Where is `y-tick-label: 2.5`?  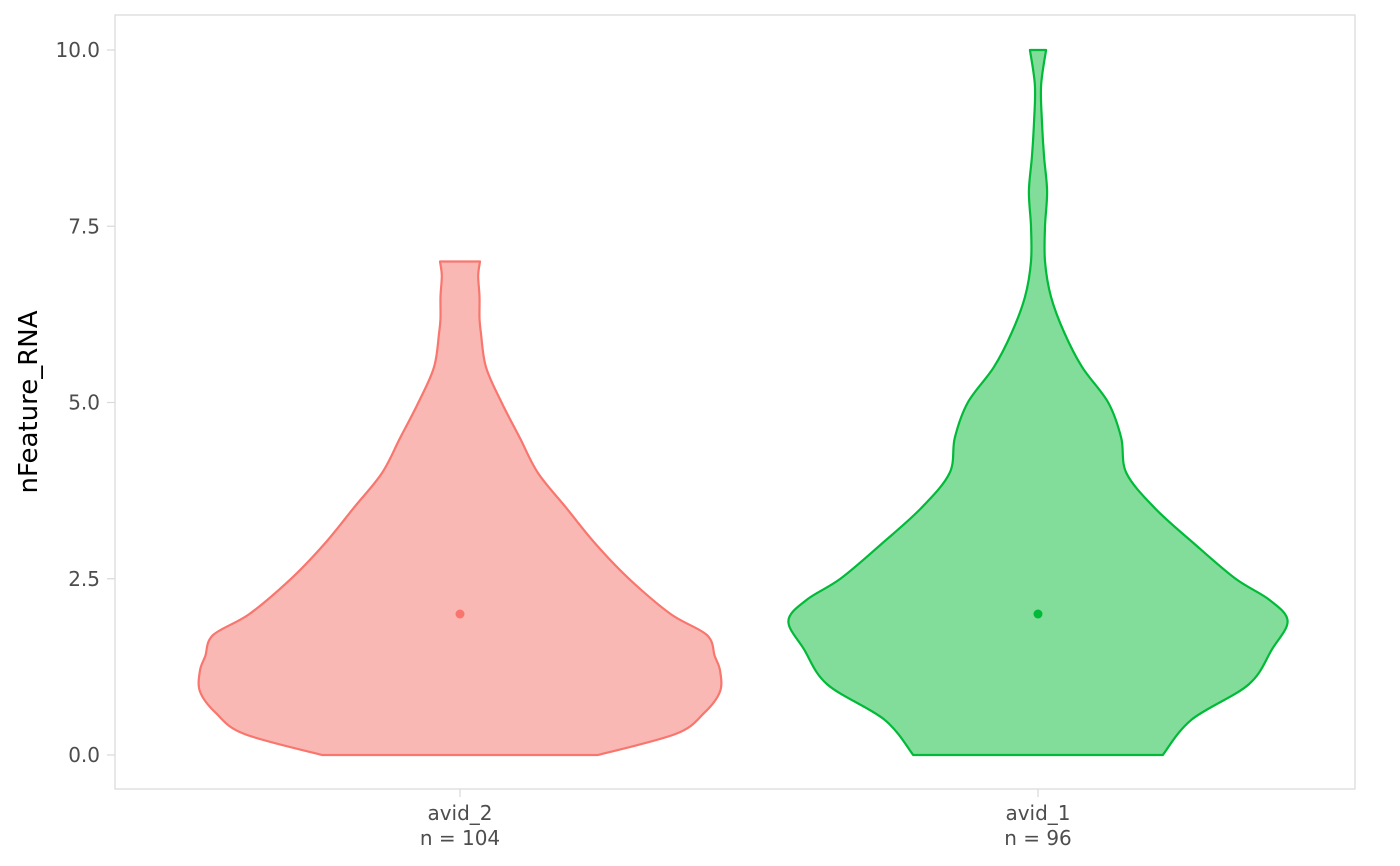
y-tick-label: 2.5 is located at coordinates (84, 579).